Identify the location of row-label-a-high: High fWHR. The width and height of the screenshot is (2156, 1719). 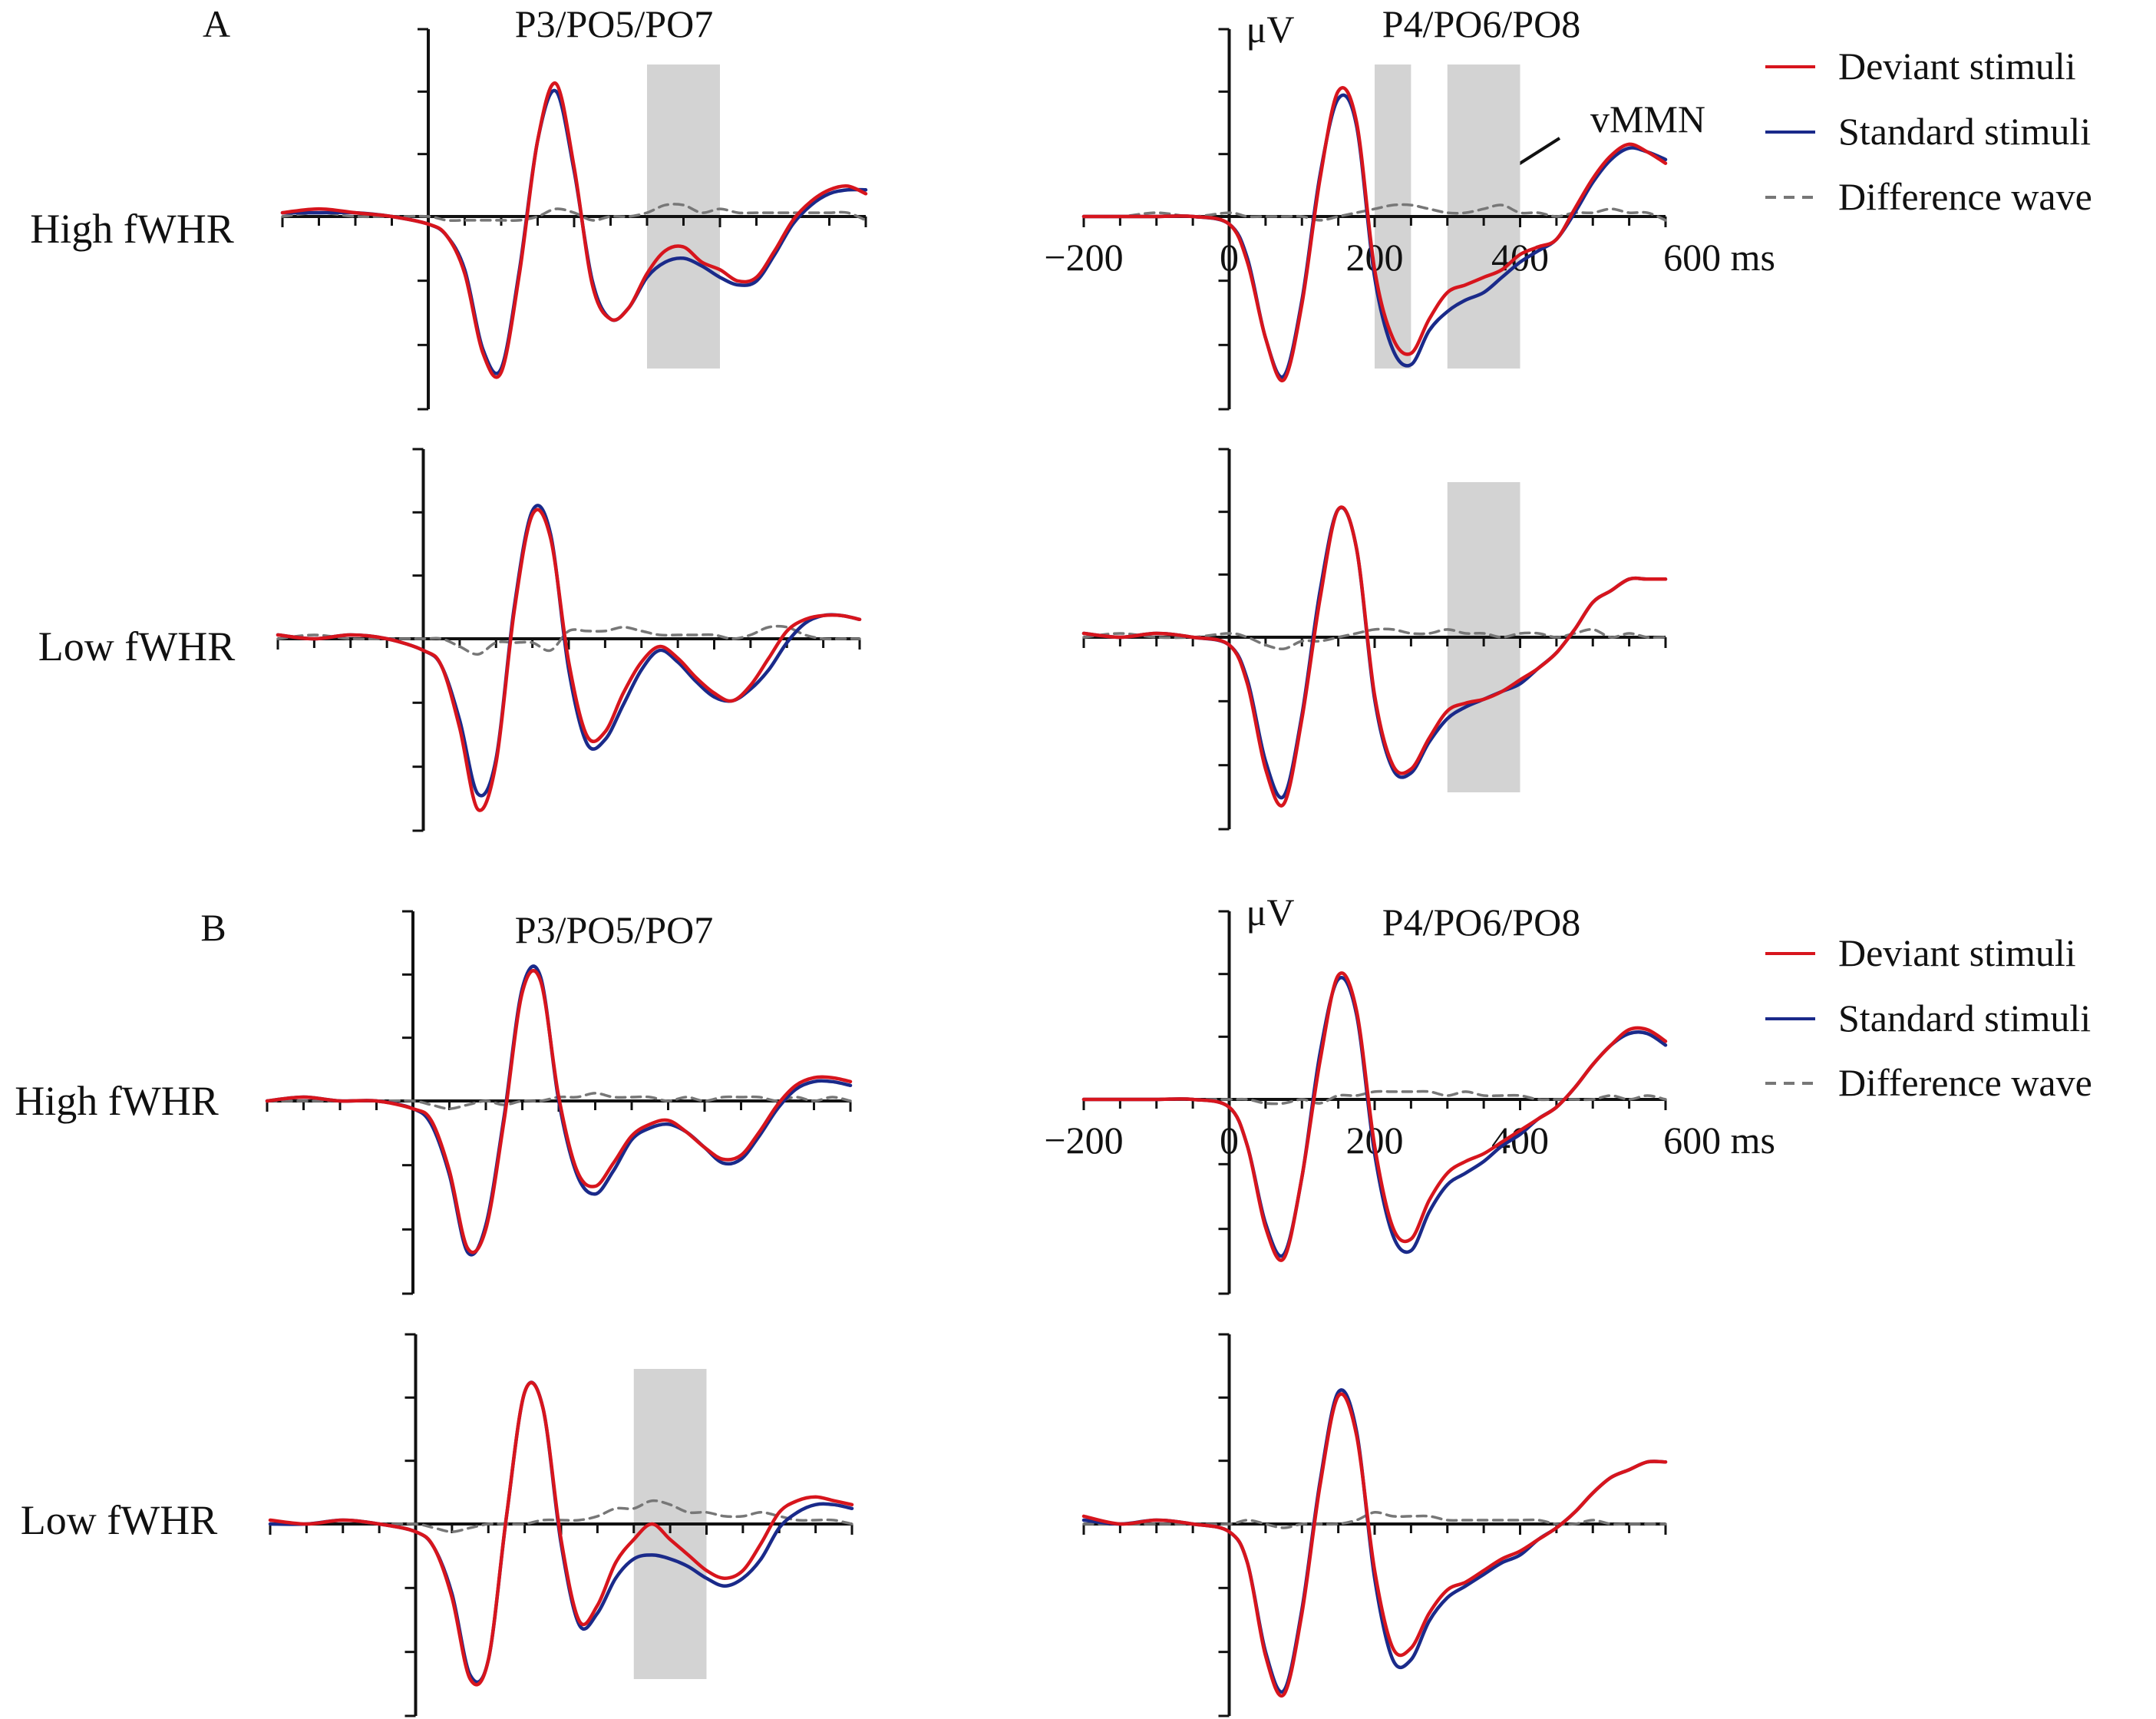
(131, 229).